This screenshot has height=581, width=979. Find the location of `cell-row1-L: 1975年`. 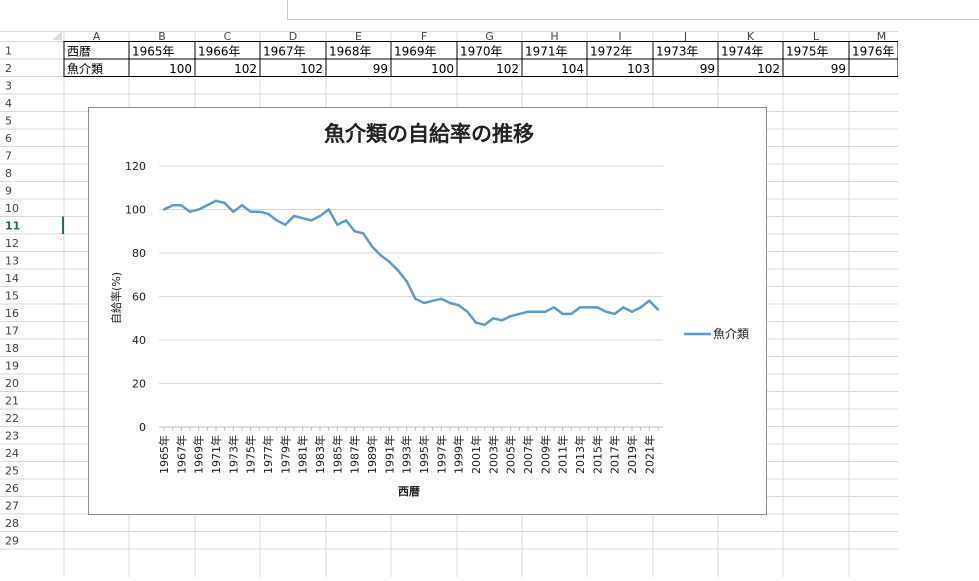

cell-row1-L: 1975年 is located at coordinates (807, 52).